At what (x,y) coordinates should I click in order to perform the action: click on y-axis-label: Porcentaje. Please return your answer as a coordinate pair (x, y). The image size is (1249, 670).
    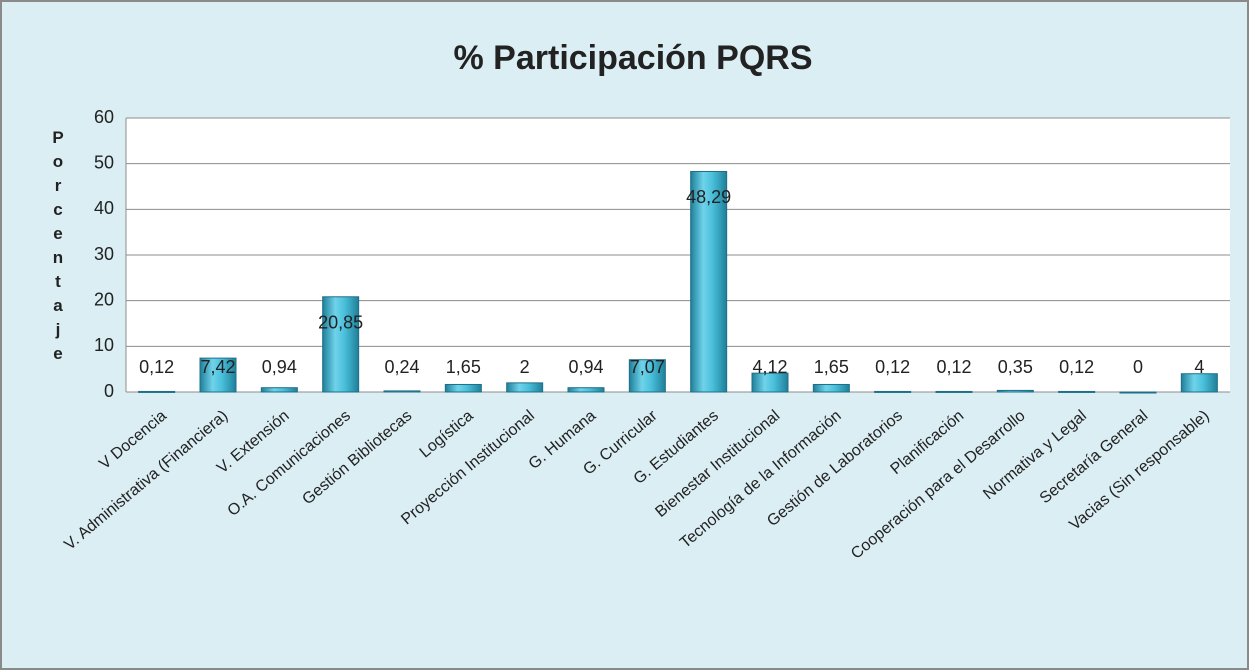
    Looking at the image, I should click on (58, 248).